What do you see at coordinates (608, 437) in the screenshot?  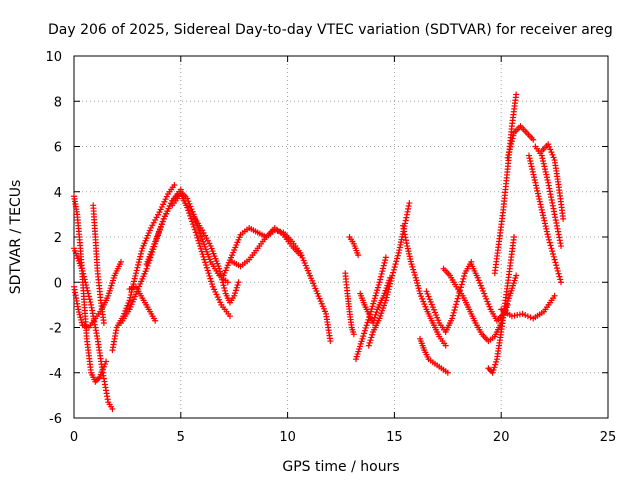 I see `x-tick-label: 25` at bounding box center [608, 437].